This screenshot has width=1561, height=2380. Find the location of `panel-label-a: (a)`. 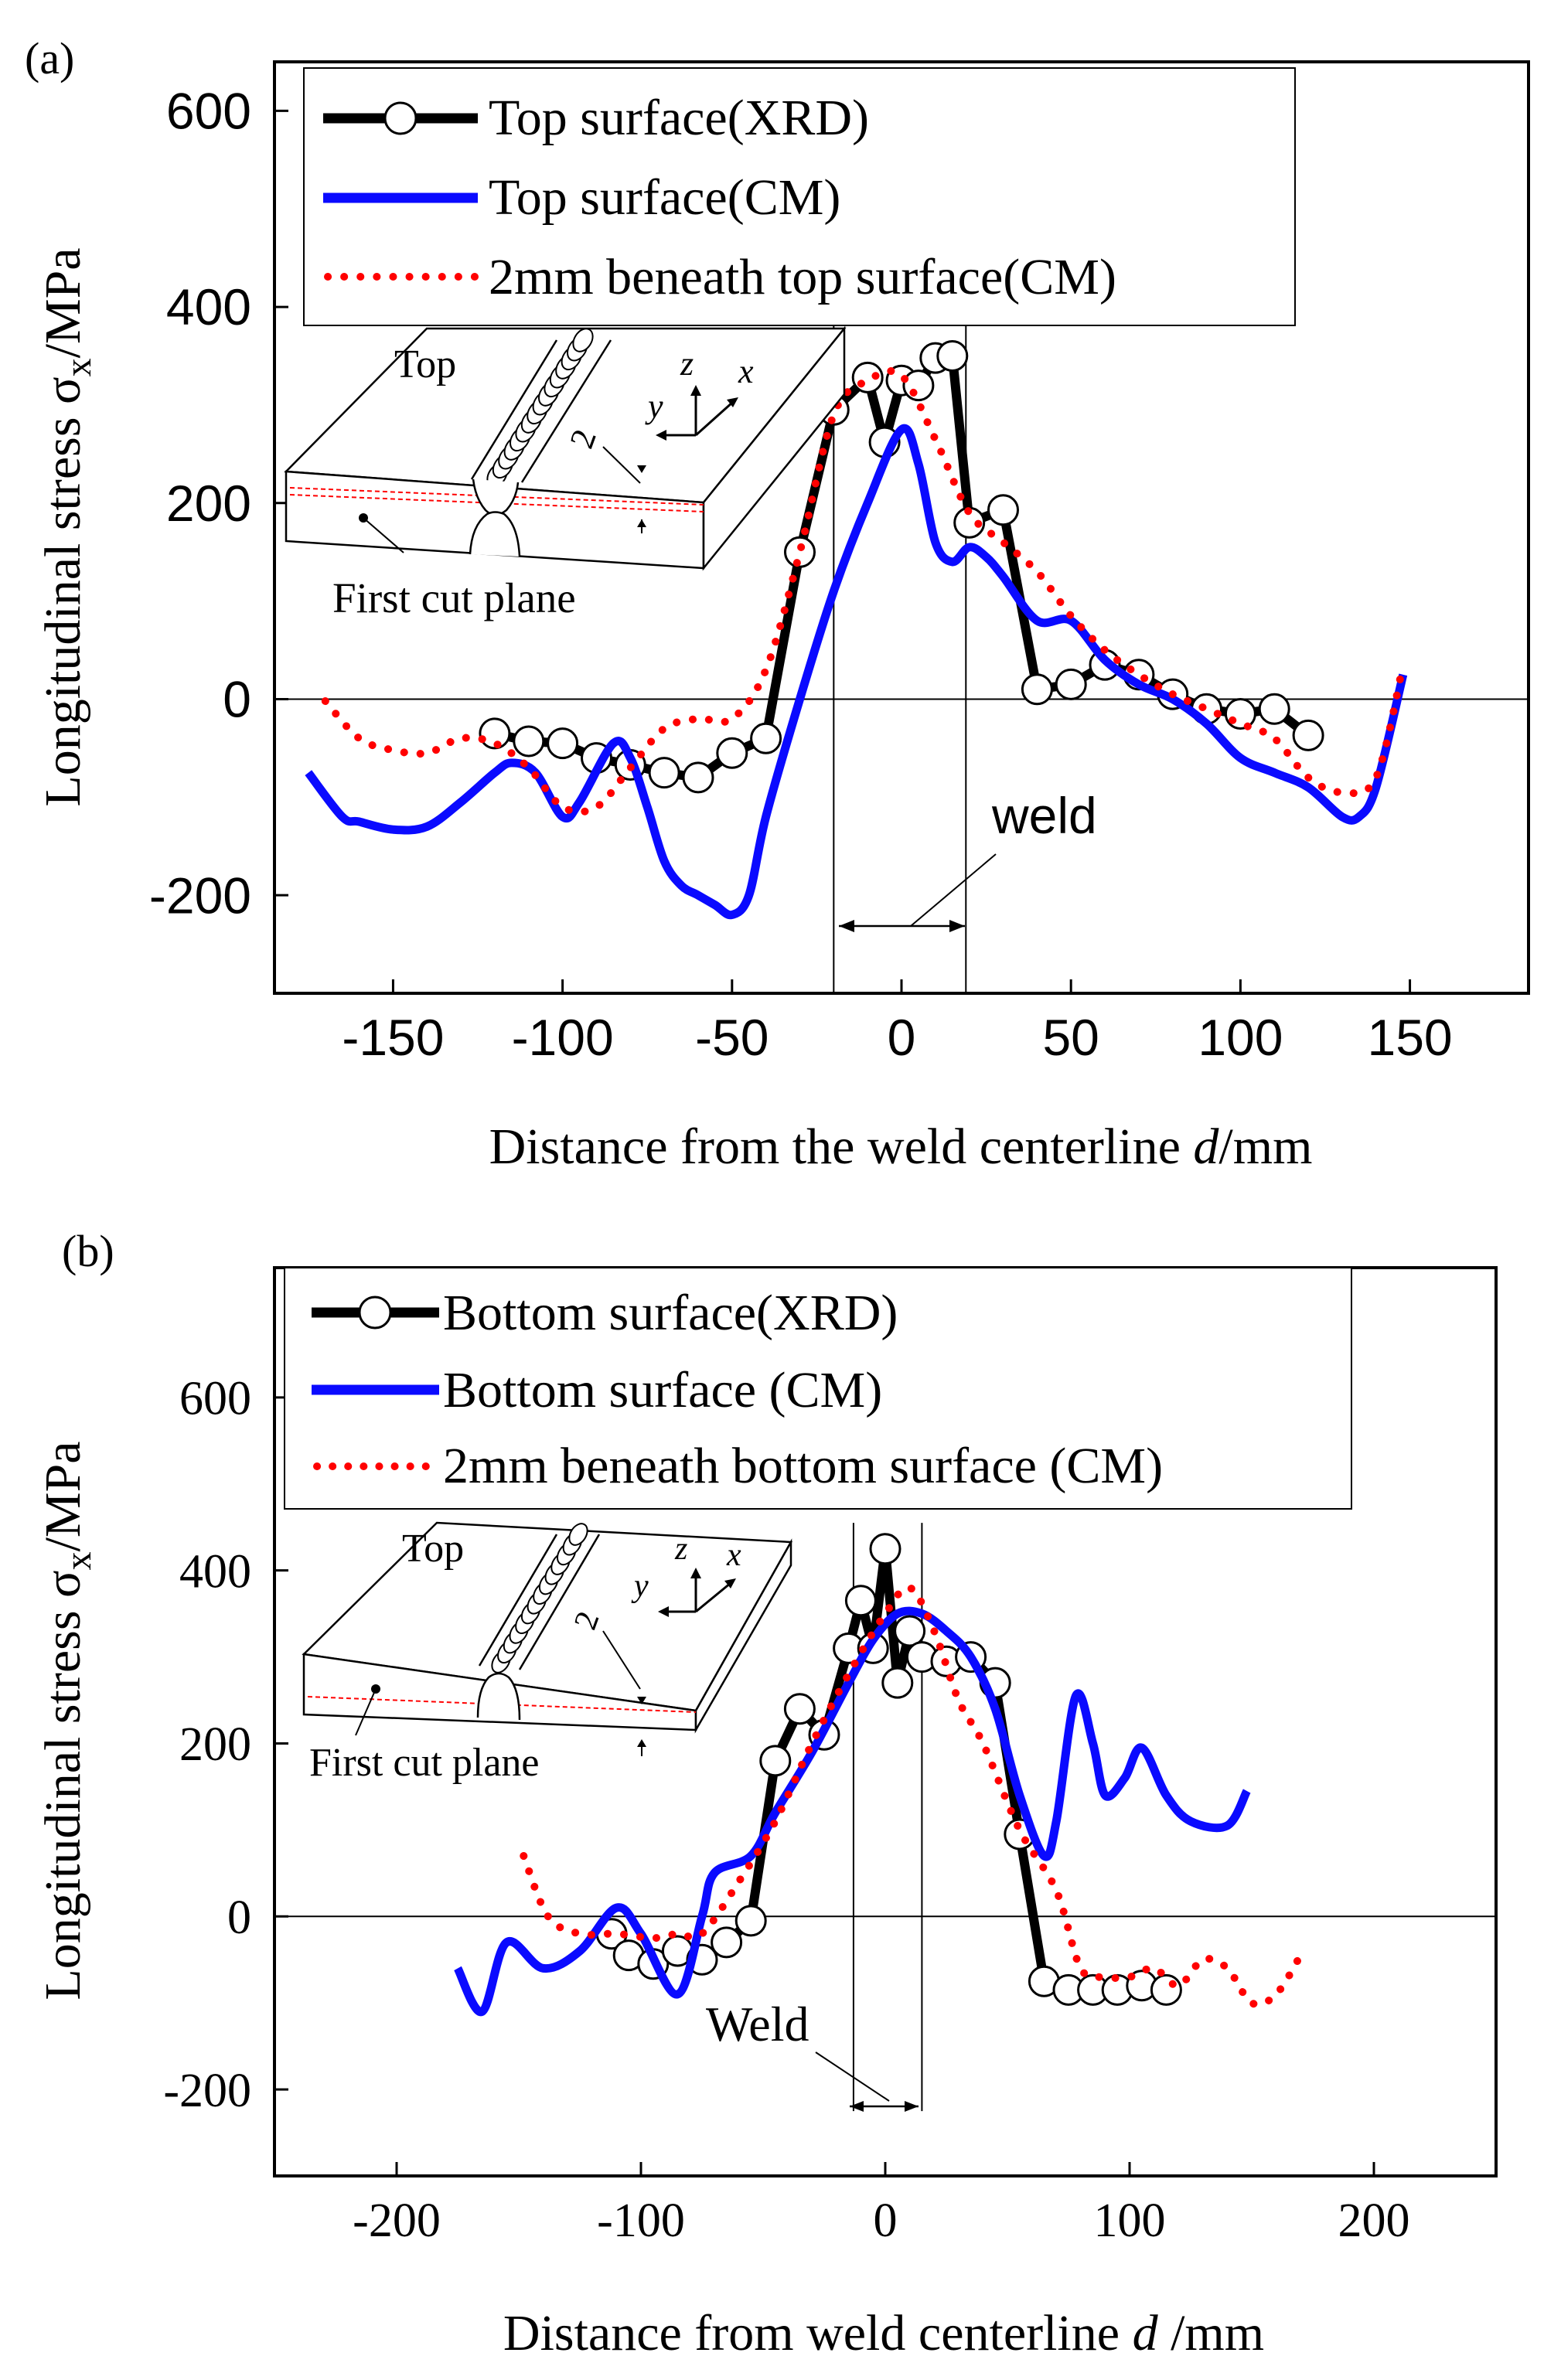

panel-label-a: (a) is located at coordinates (49, 58).